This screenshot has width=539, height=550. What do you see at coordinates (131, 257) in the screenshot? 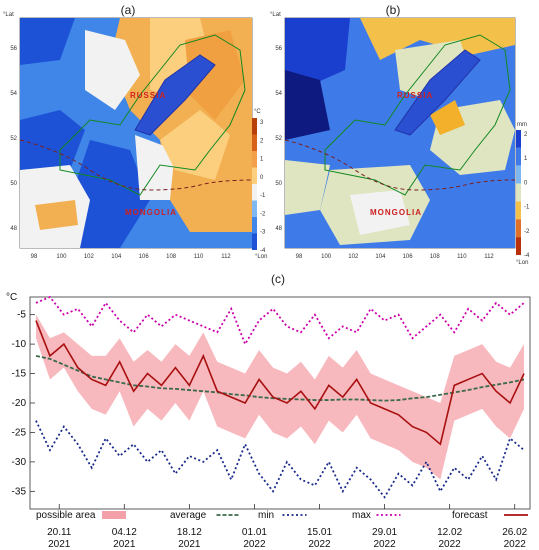
I see `lon-ticks-a: 98 100 102 104 106 108 110 112` at bounding box center [131, 257].